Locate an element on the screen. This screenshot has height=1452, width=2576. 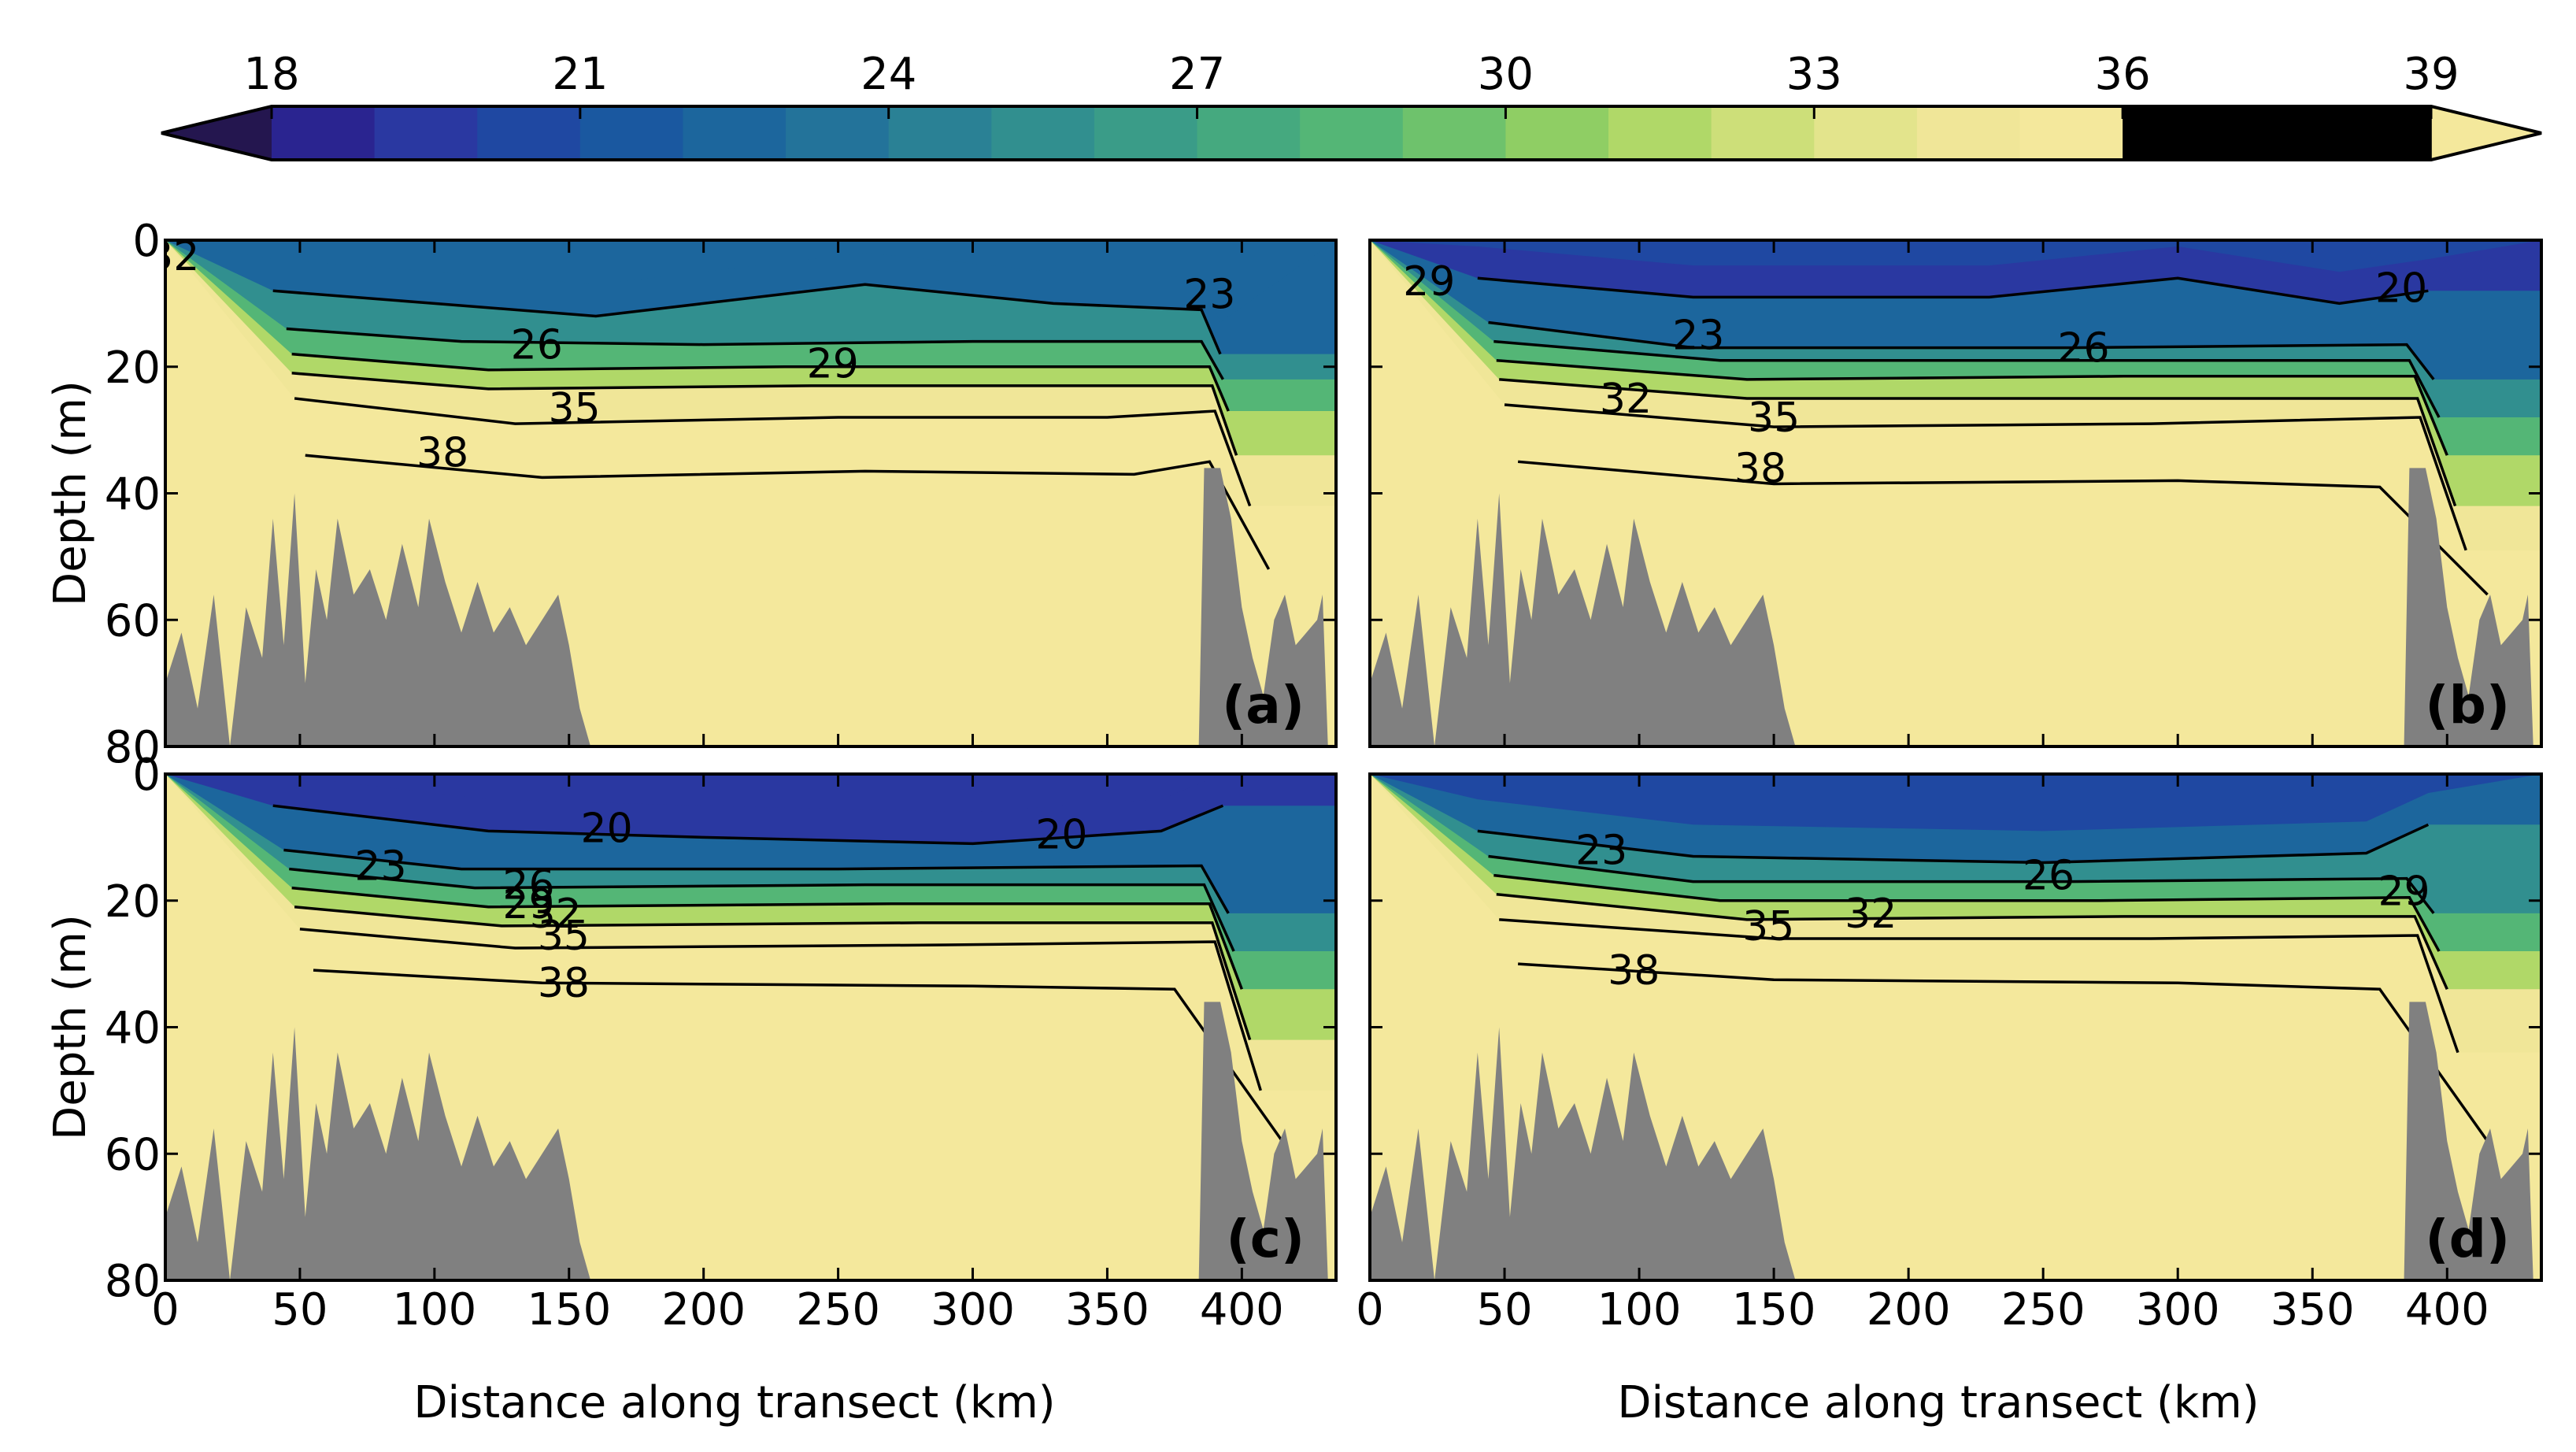
colorbar-tick-label: 30 is located at coordinates (1506, 74).